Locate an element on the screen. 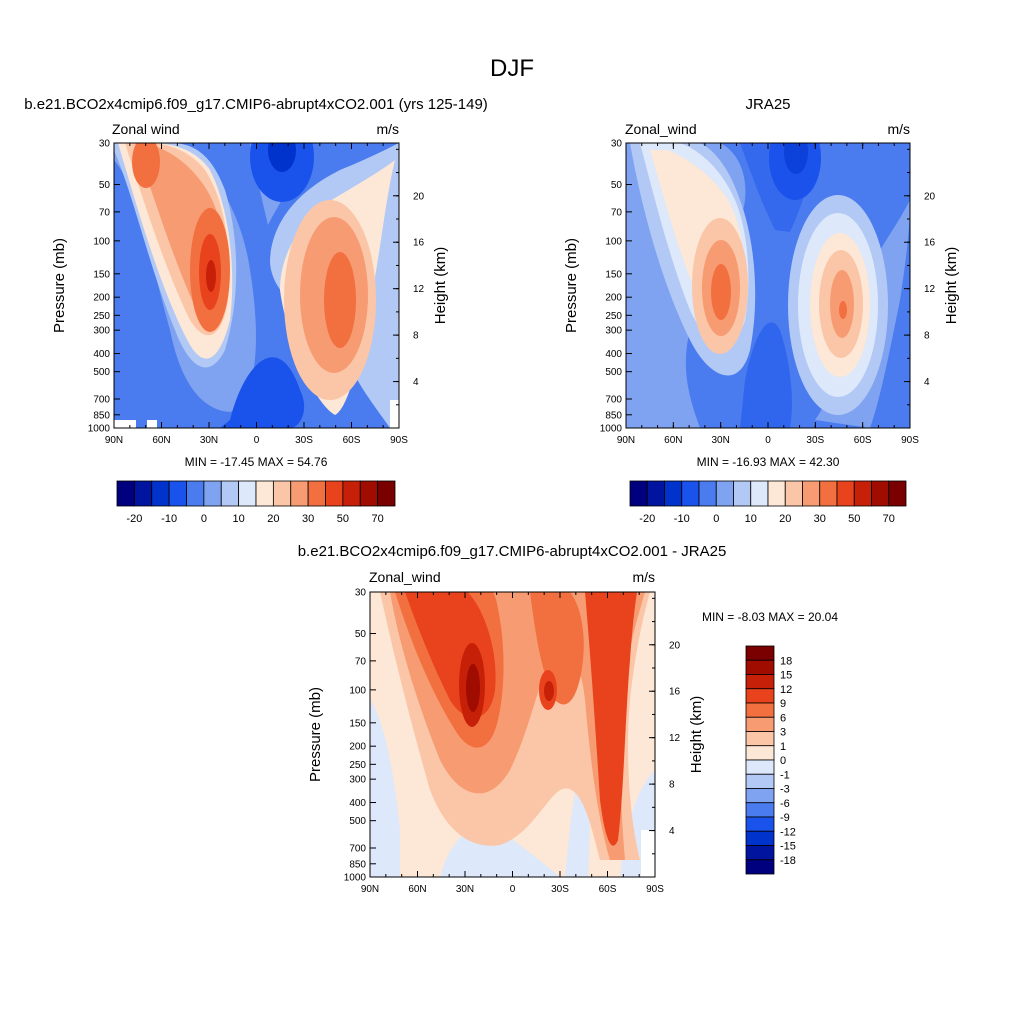 This screenshot has height=1024, width=1024. y-tick-label: 850 is located at coordinates (101, 415).